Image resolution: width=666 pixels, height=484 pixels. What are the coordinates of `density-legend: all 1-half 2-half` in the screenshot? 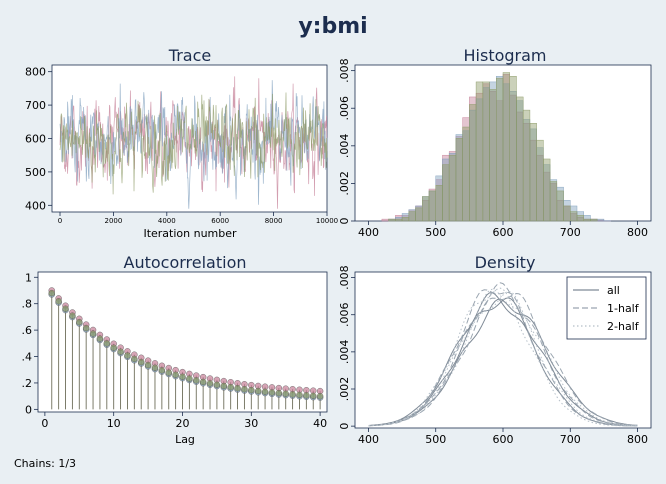 It's located at (606, 308).